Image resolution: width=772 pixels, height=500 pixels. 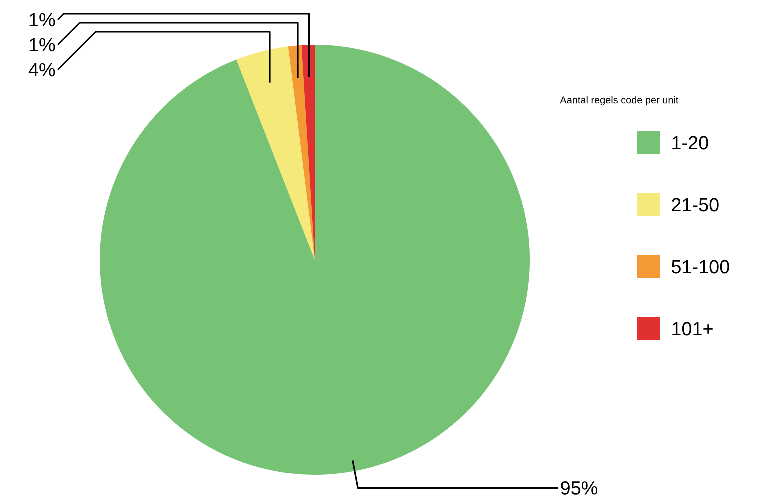 I want to click on data-label: 4%, so click(x=42, y=70).